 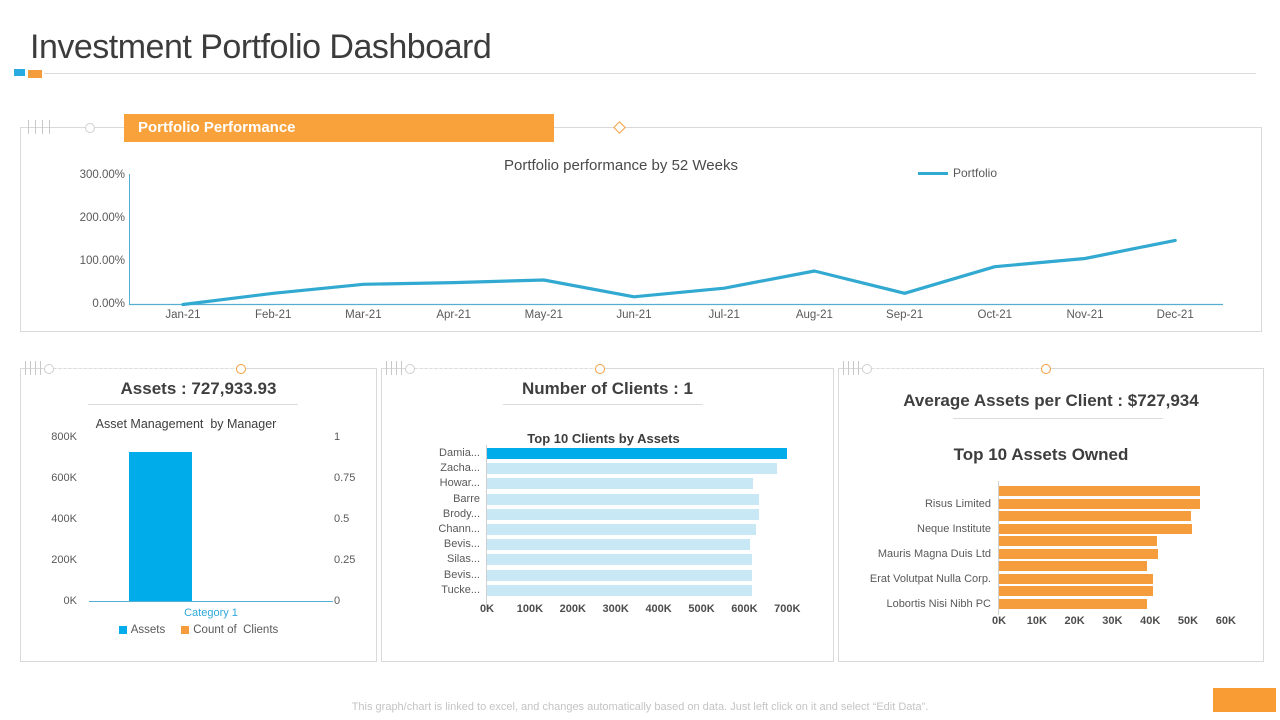 I want to click on right-tick-label: 0.75, so click(x=345, y=478).